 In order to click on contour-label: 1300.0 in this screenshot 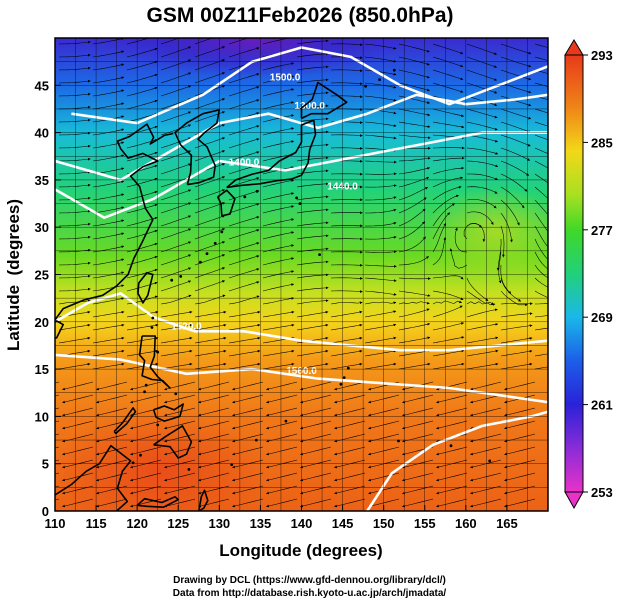, I will do `click(309, 106)`.